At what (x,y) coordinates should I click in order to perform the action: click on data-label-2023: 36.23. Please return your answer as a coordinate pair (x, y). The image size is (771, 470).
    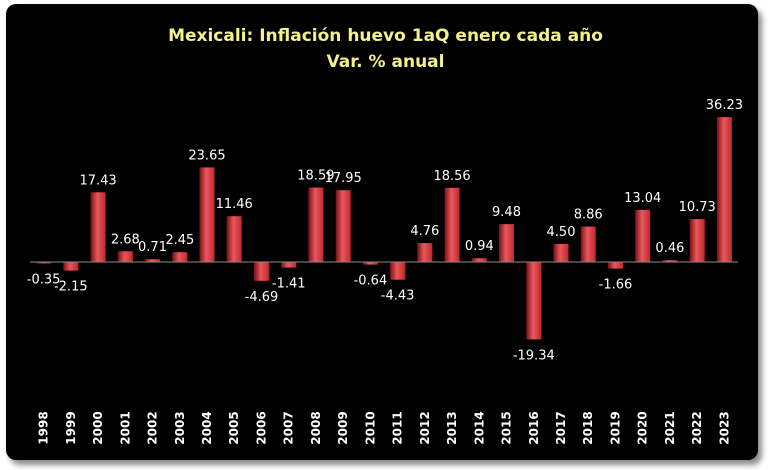
    Looking at the image, I should click on (724, 105).